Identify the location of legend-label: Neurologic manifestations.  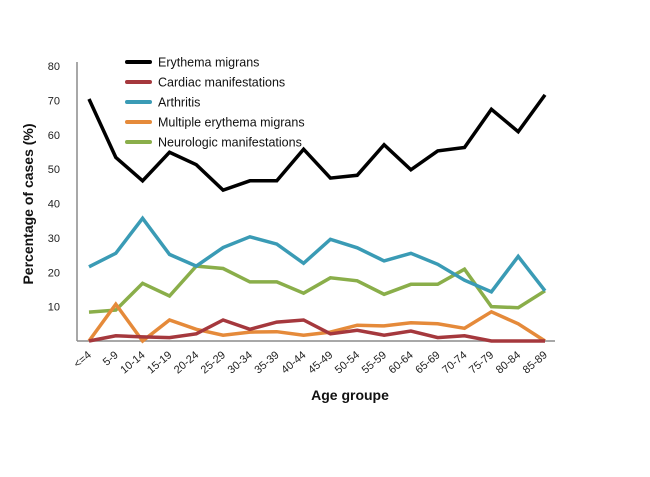
(230, 143).